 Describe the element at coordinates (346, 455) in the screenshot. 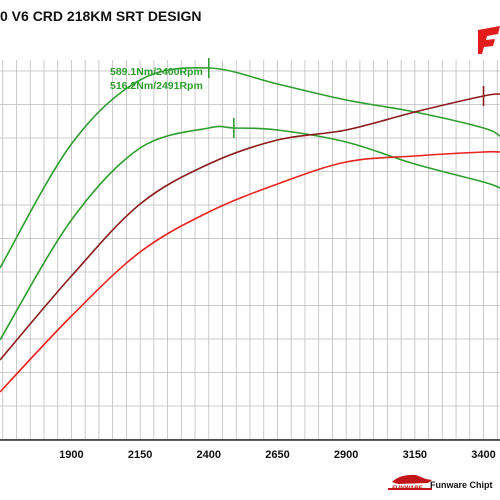

I see `x-tick-label-2900: 2900` at that location.